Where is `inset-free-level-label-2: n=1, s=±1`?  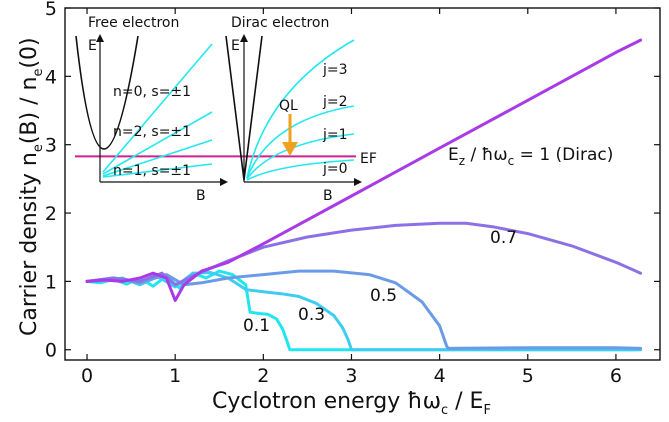
inset-free-level-label-2: n=1, s=±1 is located at coordinates (152, 171).